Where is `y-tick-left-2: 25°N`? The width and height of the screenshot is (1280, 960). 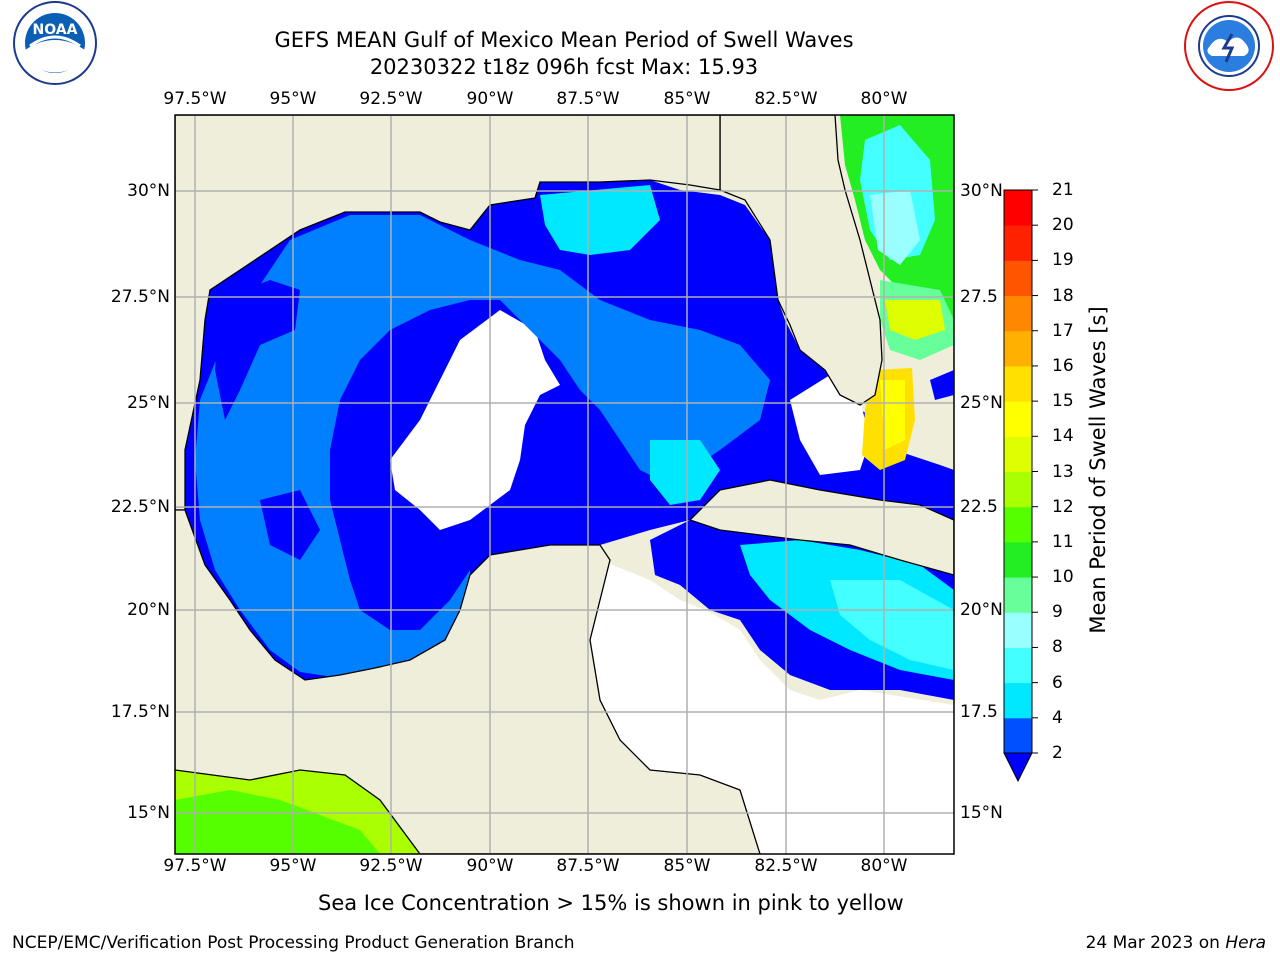 y-tick-left-2: 25°N is located at coordinates (148, 403).